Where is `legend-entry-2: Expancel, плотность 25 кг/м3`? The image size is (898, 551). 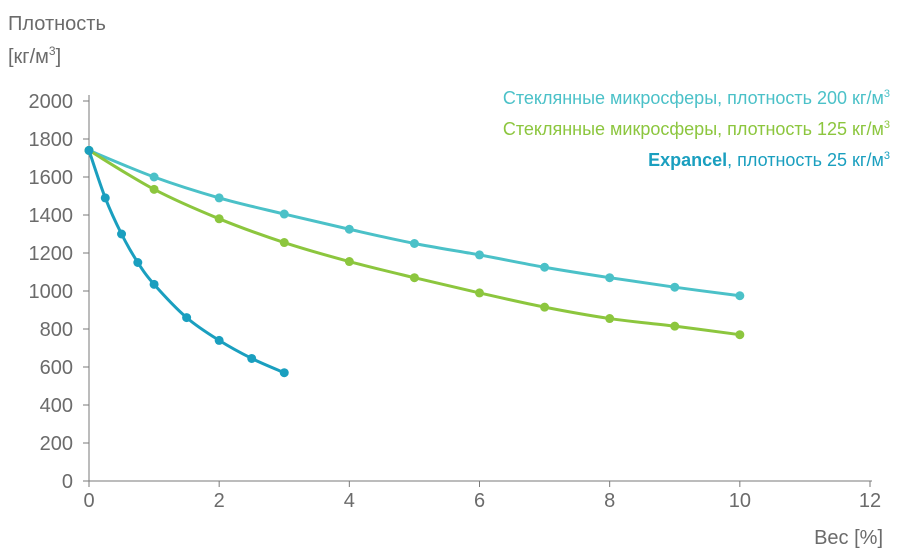
legend-entry-2: Expancel, плотность 25 кг/м3 is located at coordinates (769, 160).